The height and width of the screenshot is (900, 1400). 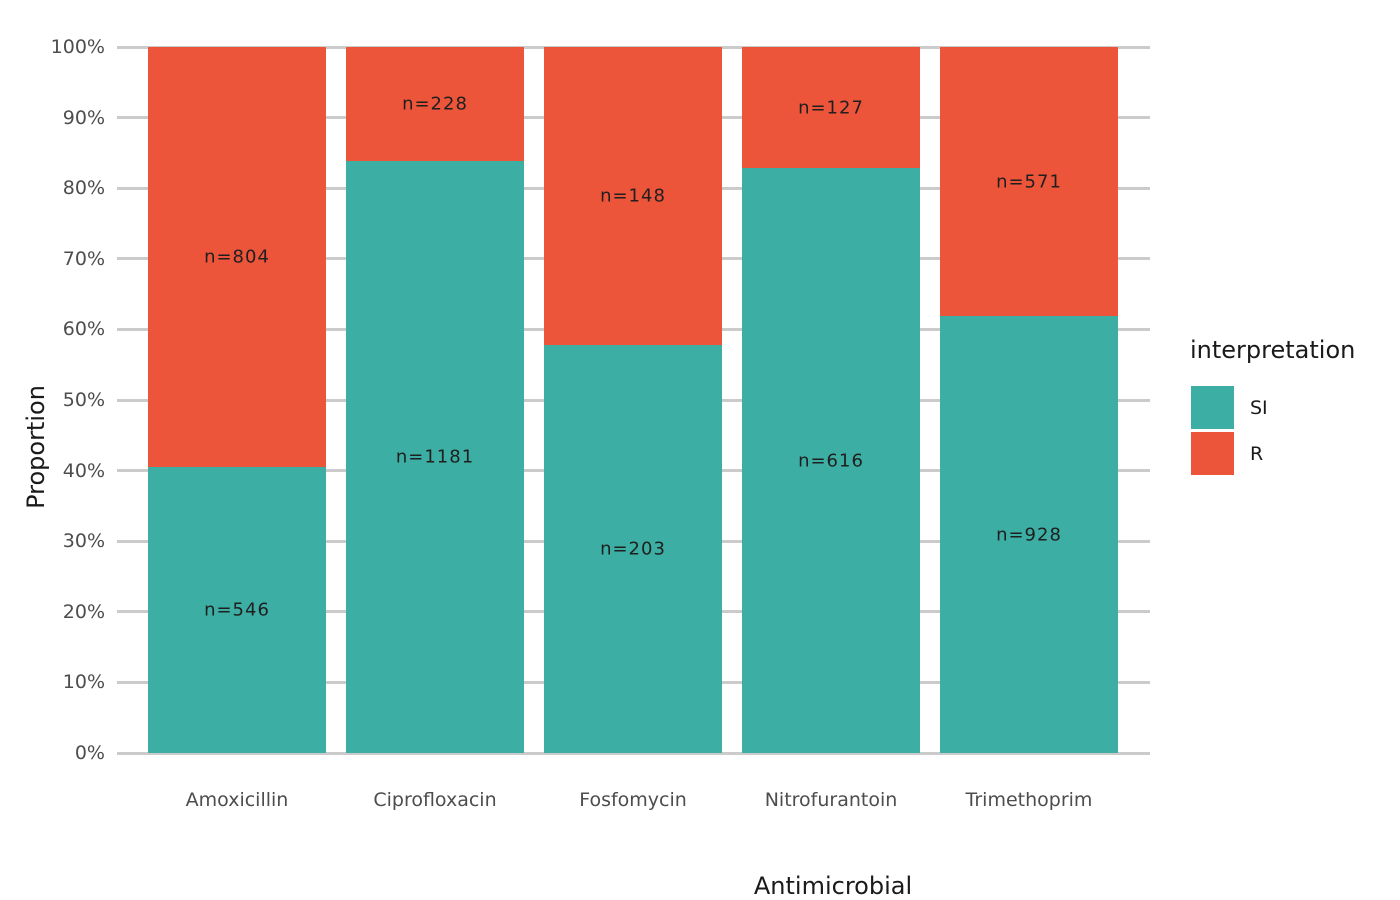 What do you see at coordinates (1290, 453) in the screenshot?
I see `legend-item-r: R` at bounding box center [1290, 453].